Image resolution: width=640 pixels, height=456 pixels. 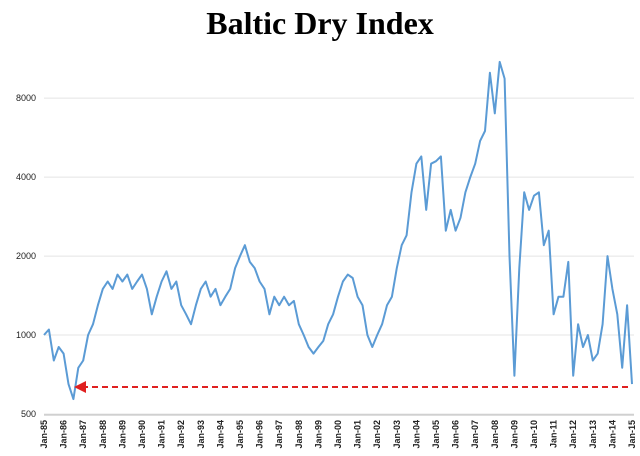 What do you see at coordinates (377, 434) in the screenshot?
I see `x-tick-label: Jan-02` at bounding box center [377, 434].